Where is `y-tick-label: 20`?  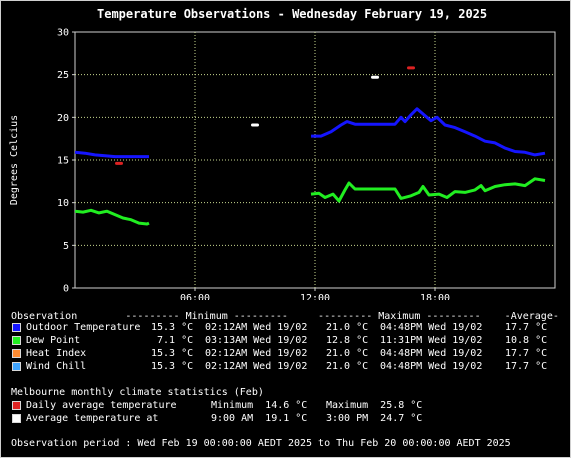
y-tick-label: 20 is located at coordinates (63, 118).